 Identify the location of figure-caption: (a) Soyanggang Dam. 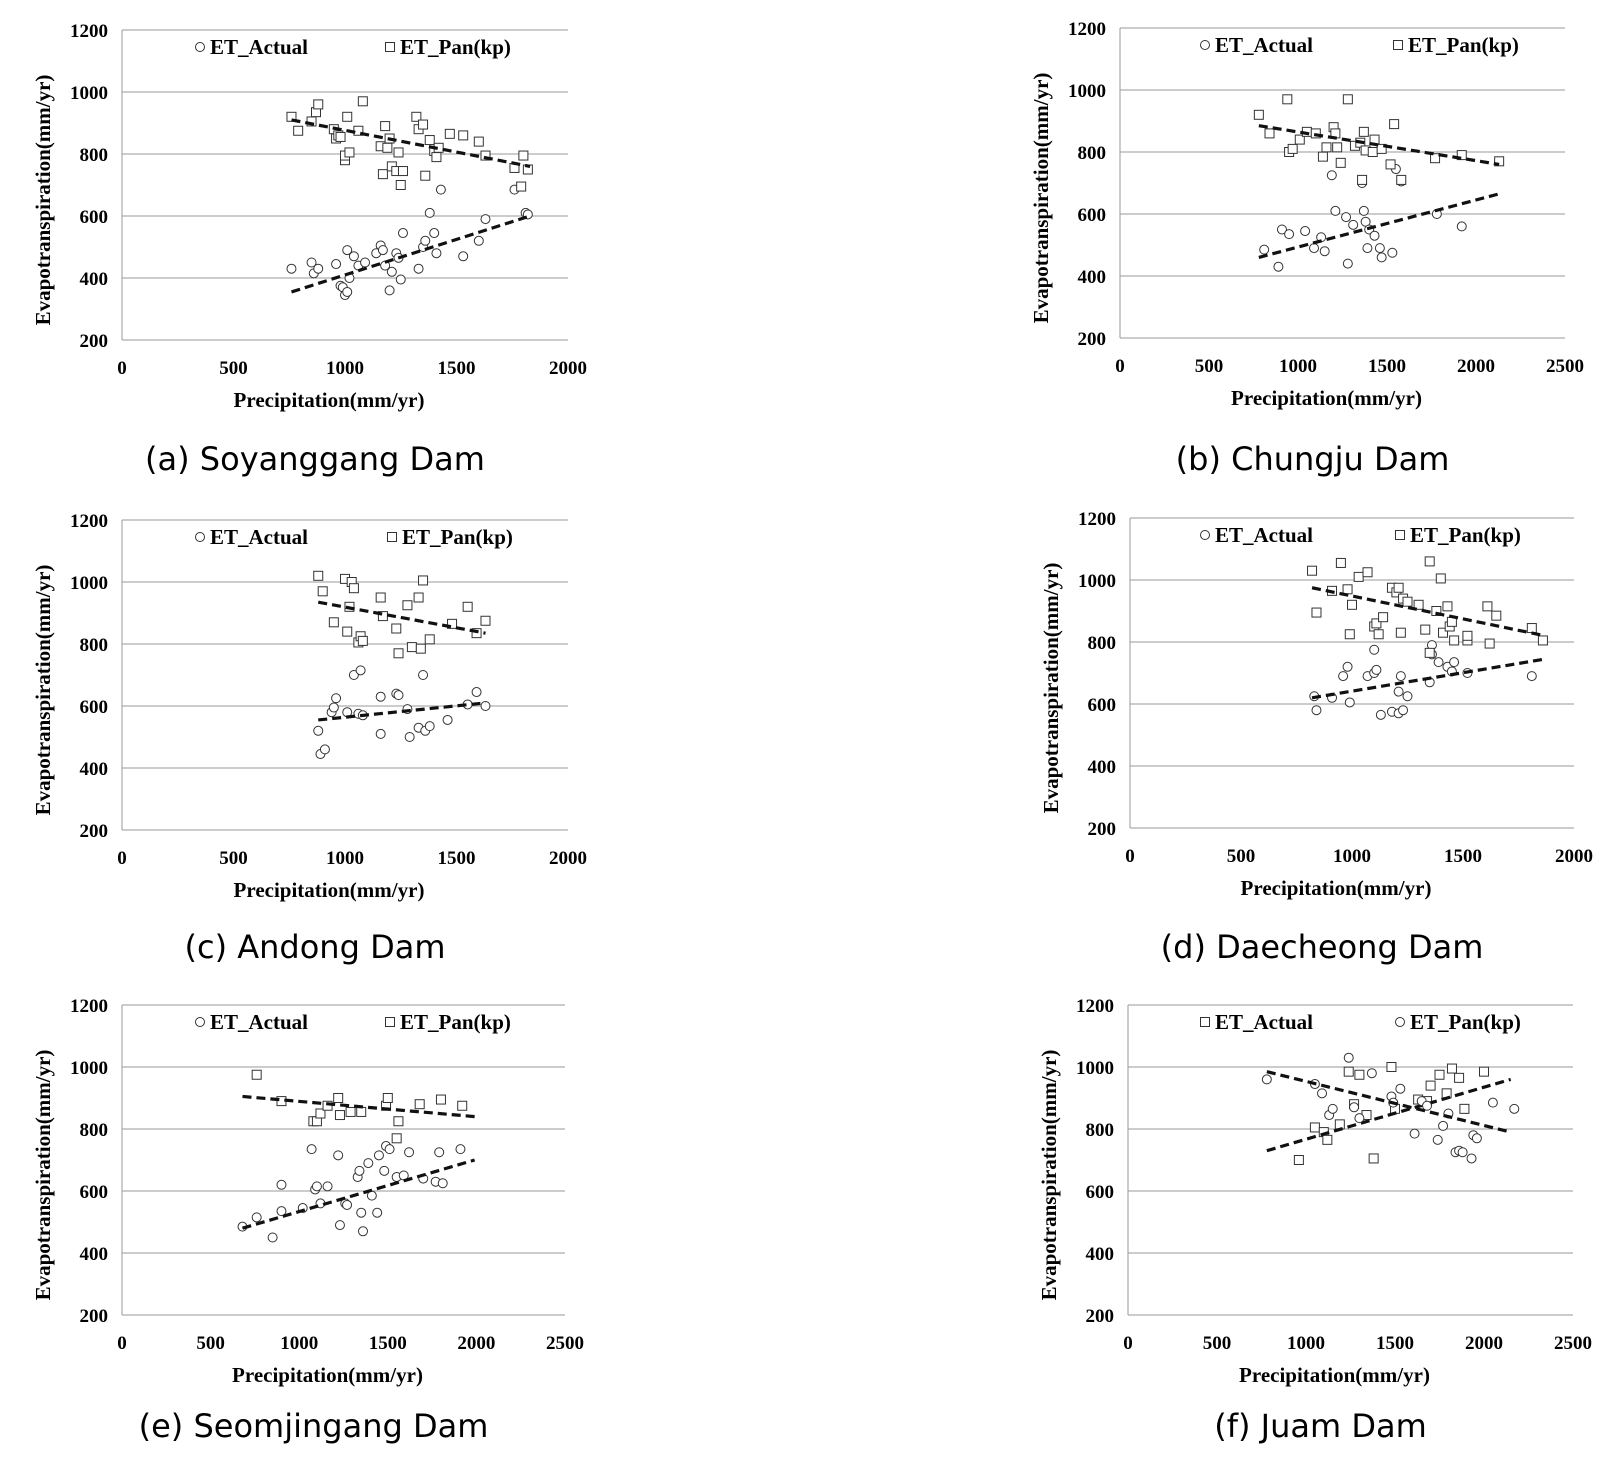
(315, 459).